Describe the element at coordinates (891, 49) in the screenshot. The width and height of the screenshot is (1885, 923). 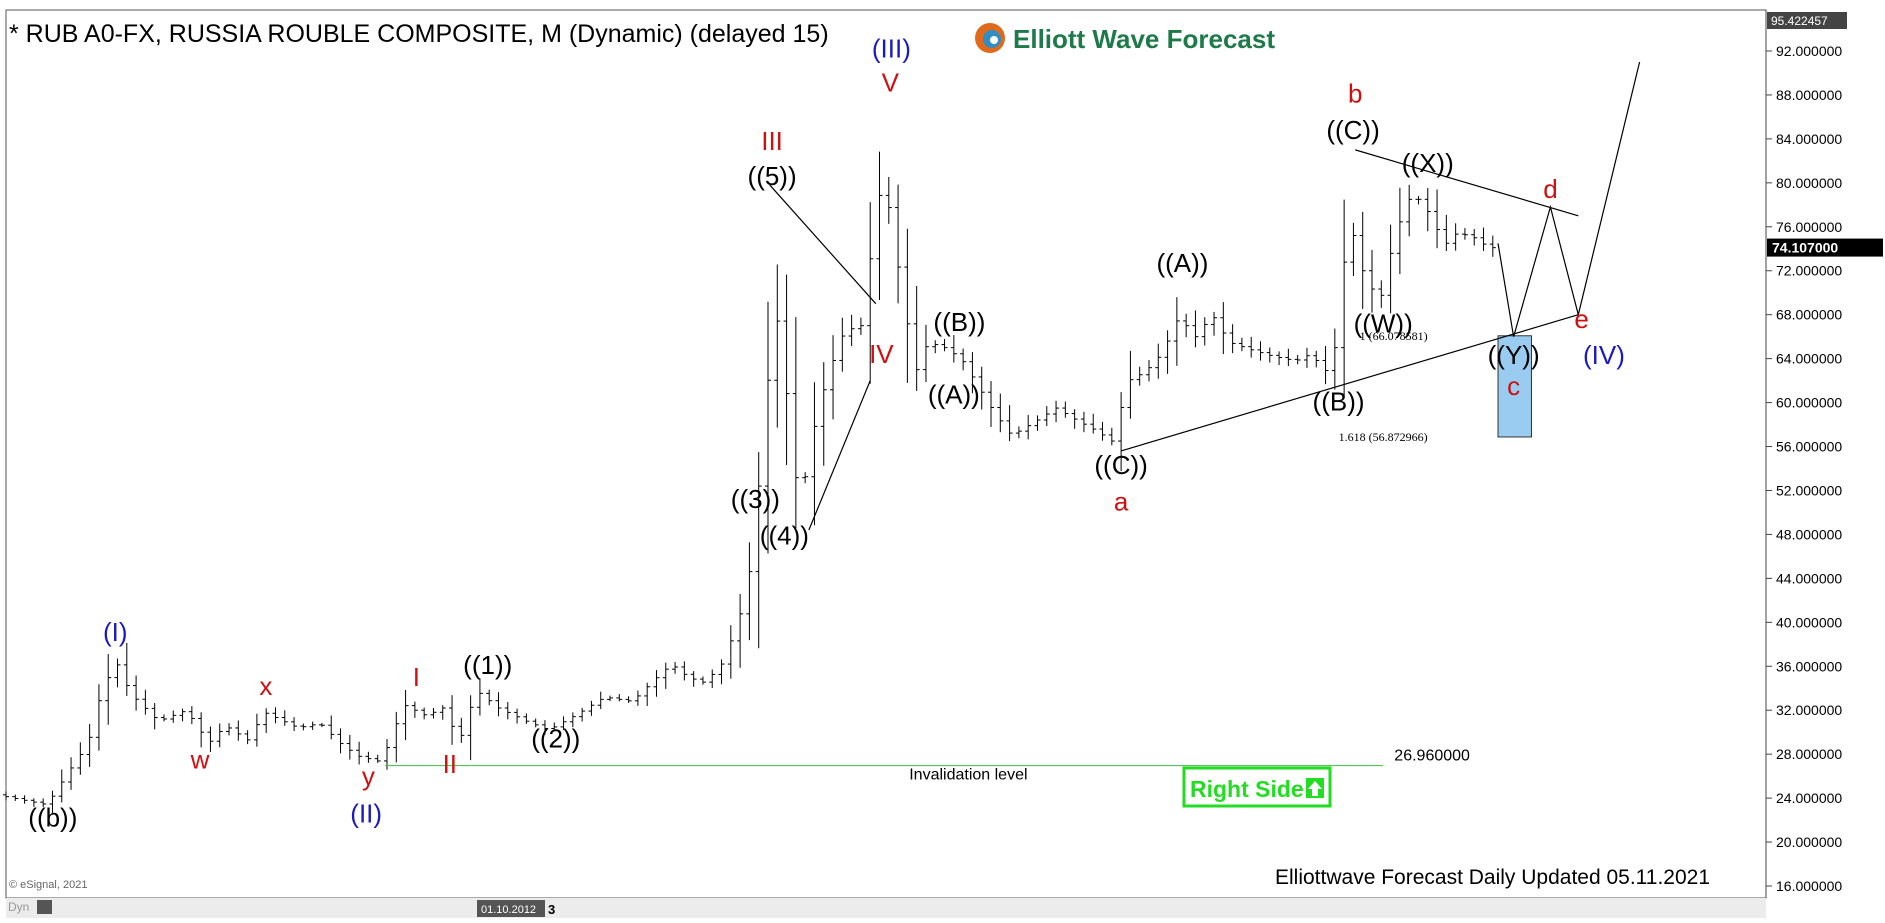
I see `wave-label: (III)` at that location.